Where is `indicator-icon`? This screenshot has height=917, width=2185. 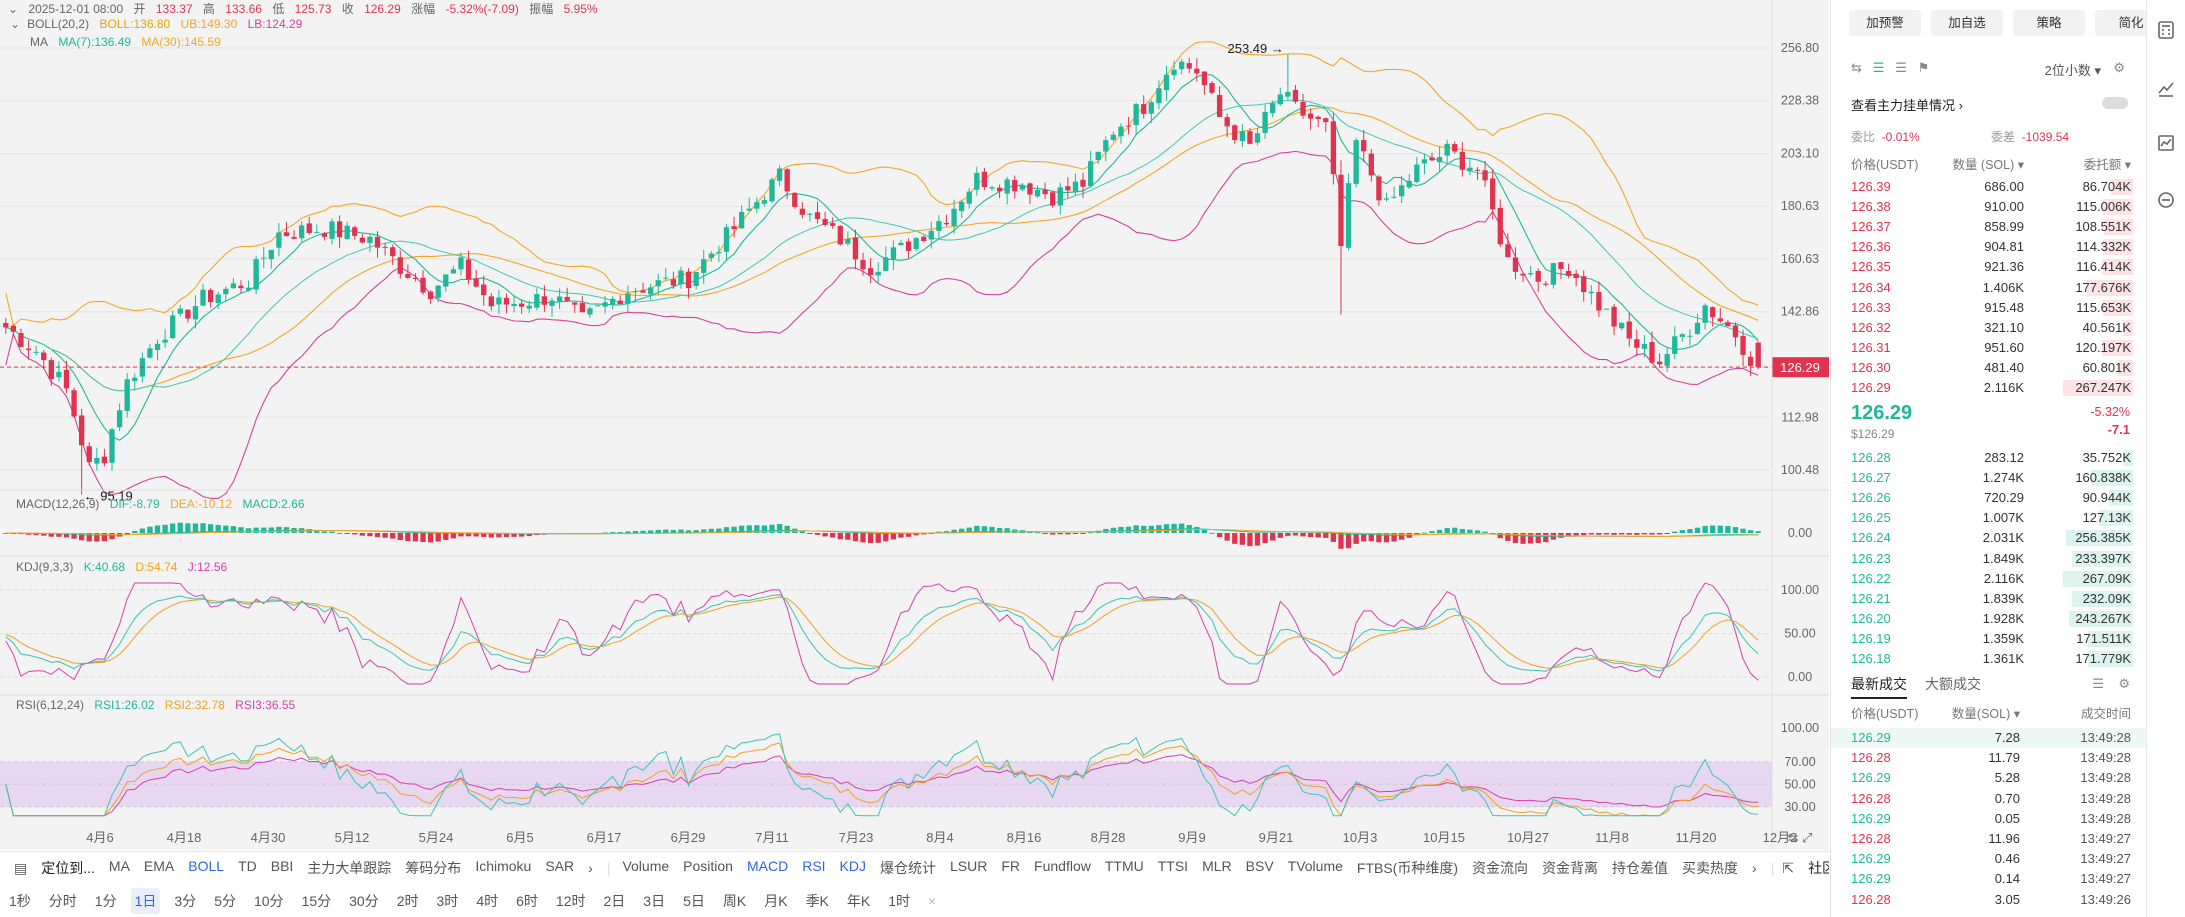
indicator-icon is located at coordinates (2166, 143).